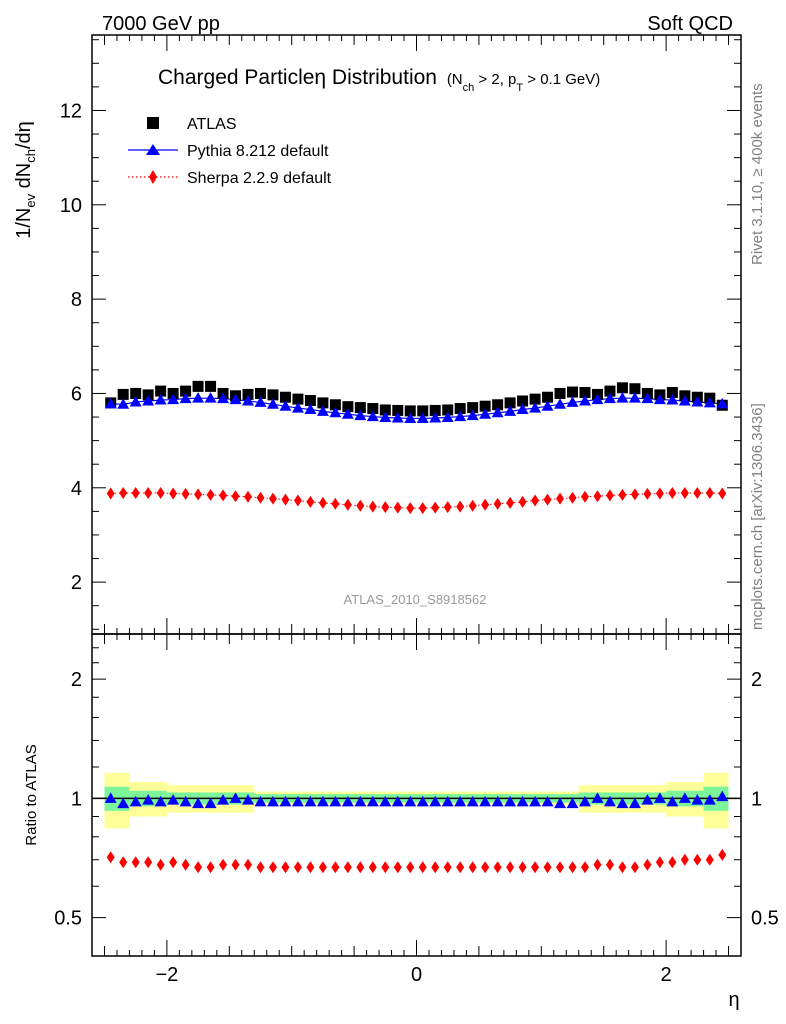 The height and width of the screenshot is (1024, 786). I want to click on ratio-series-layer, so click(416, 832).